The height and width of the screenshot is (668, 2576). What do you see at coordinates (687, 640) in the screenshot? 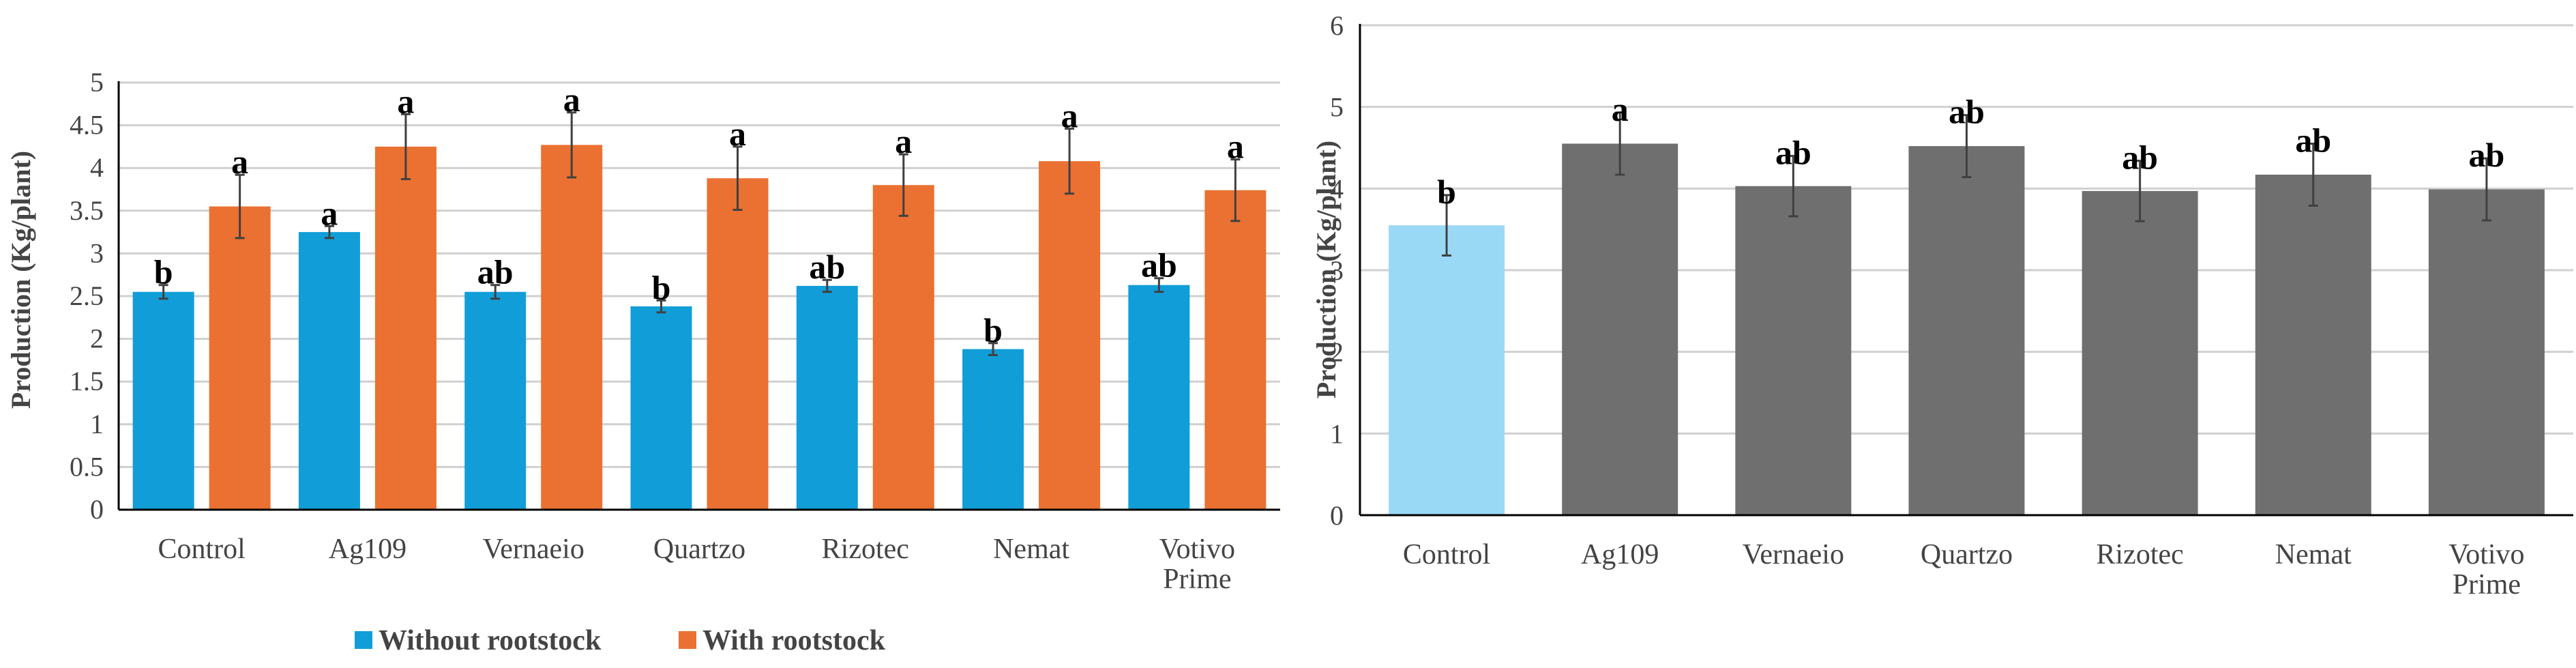
I see `legend-swatch-with-rootstock` at bounding box center [687, 640].